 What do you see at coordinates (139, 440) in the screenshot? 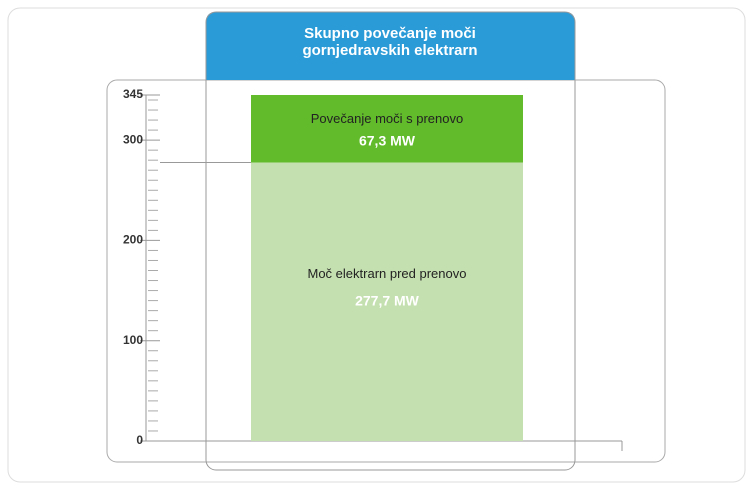
I see `y-tick-label: 0` at bounding box center [139, 440].